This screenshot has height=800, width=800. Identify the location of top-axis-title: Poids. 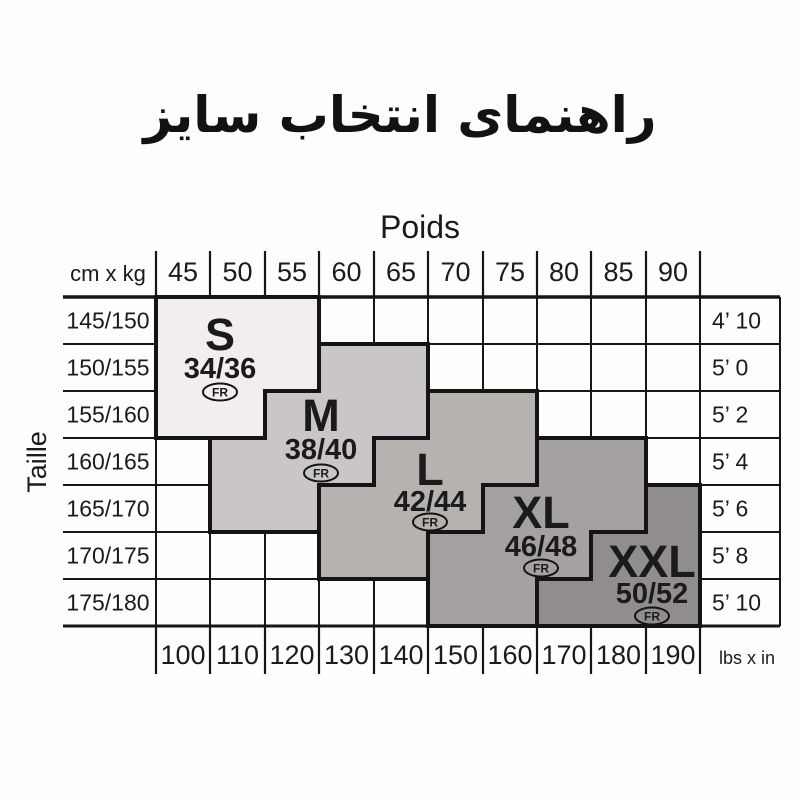
(420, 227).